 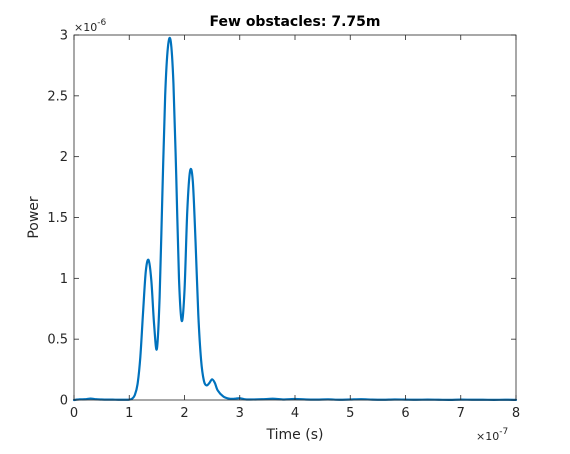 I want to click on y-tick-label: 1, so click(x=64, y=279).